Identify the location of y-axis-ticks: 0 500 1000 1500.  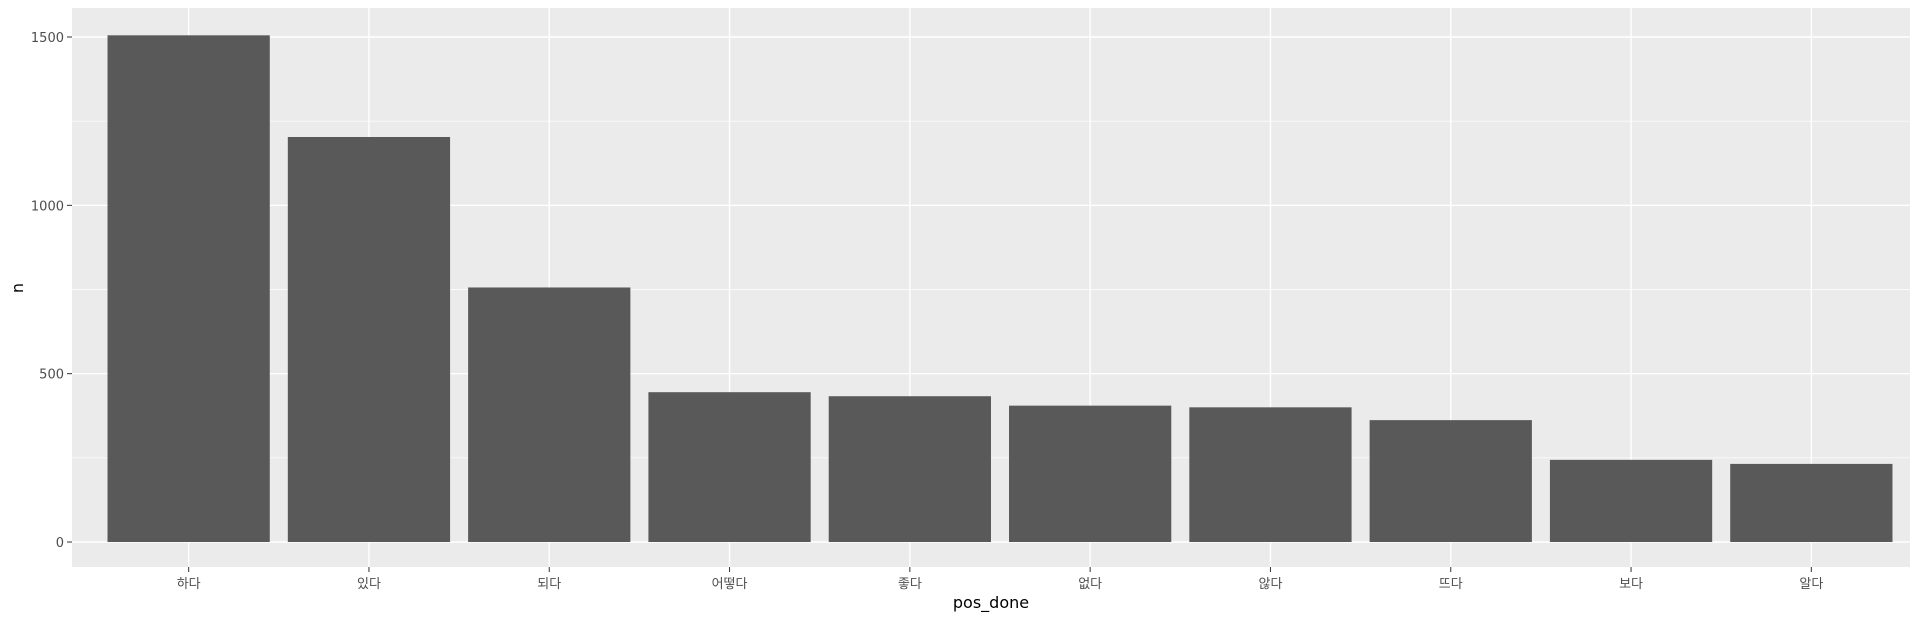
(51, 291).